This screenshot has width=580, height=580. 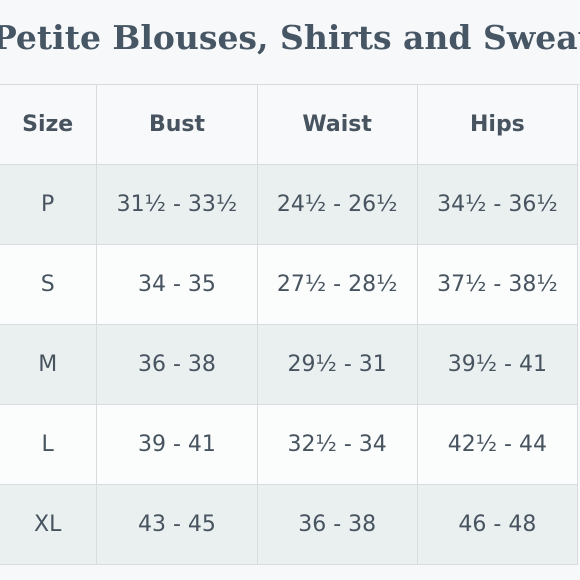 What do you see at coordinates (497, 204) in the screenshot?
I see `hips-cell: 34½ - 36½` at bounding box center [497, 204].